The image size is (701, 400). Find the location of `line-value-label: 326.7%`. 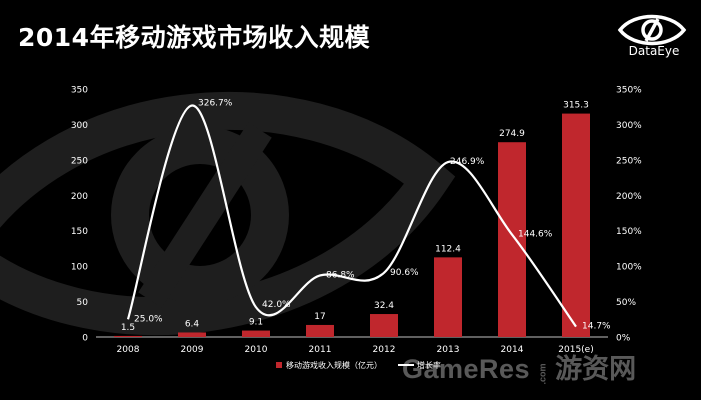

line-value-label: 326.7% is located at coordinates (215, 104).